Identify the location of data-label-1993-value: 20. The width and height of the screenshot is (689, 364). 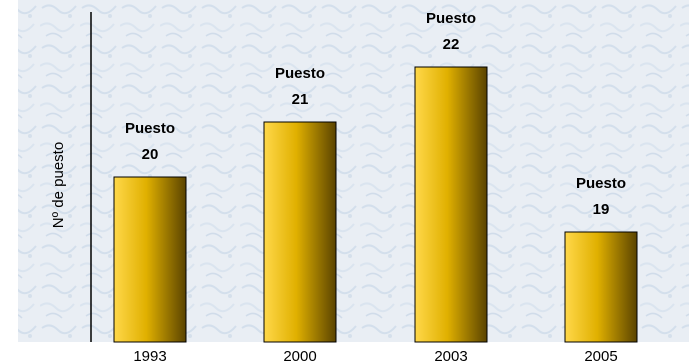
(150, 154).